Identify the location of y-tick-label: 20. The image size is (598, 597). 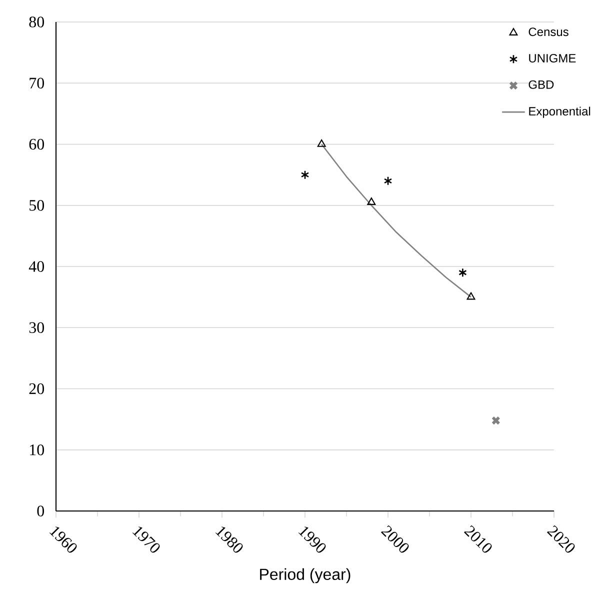
(36, 388).